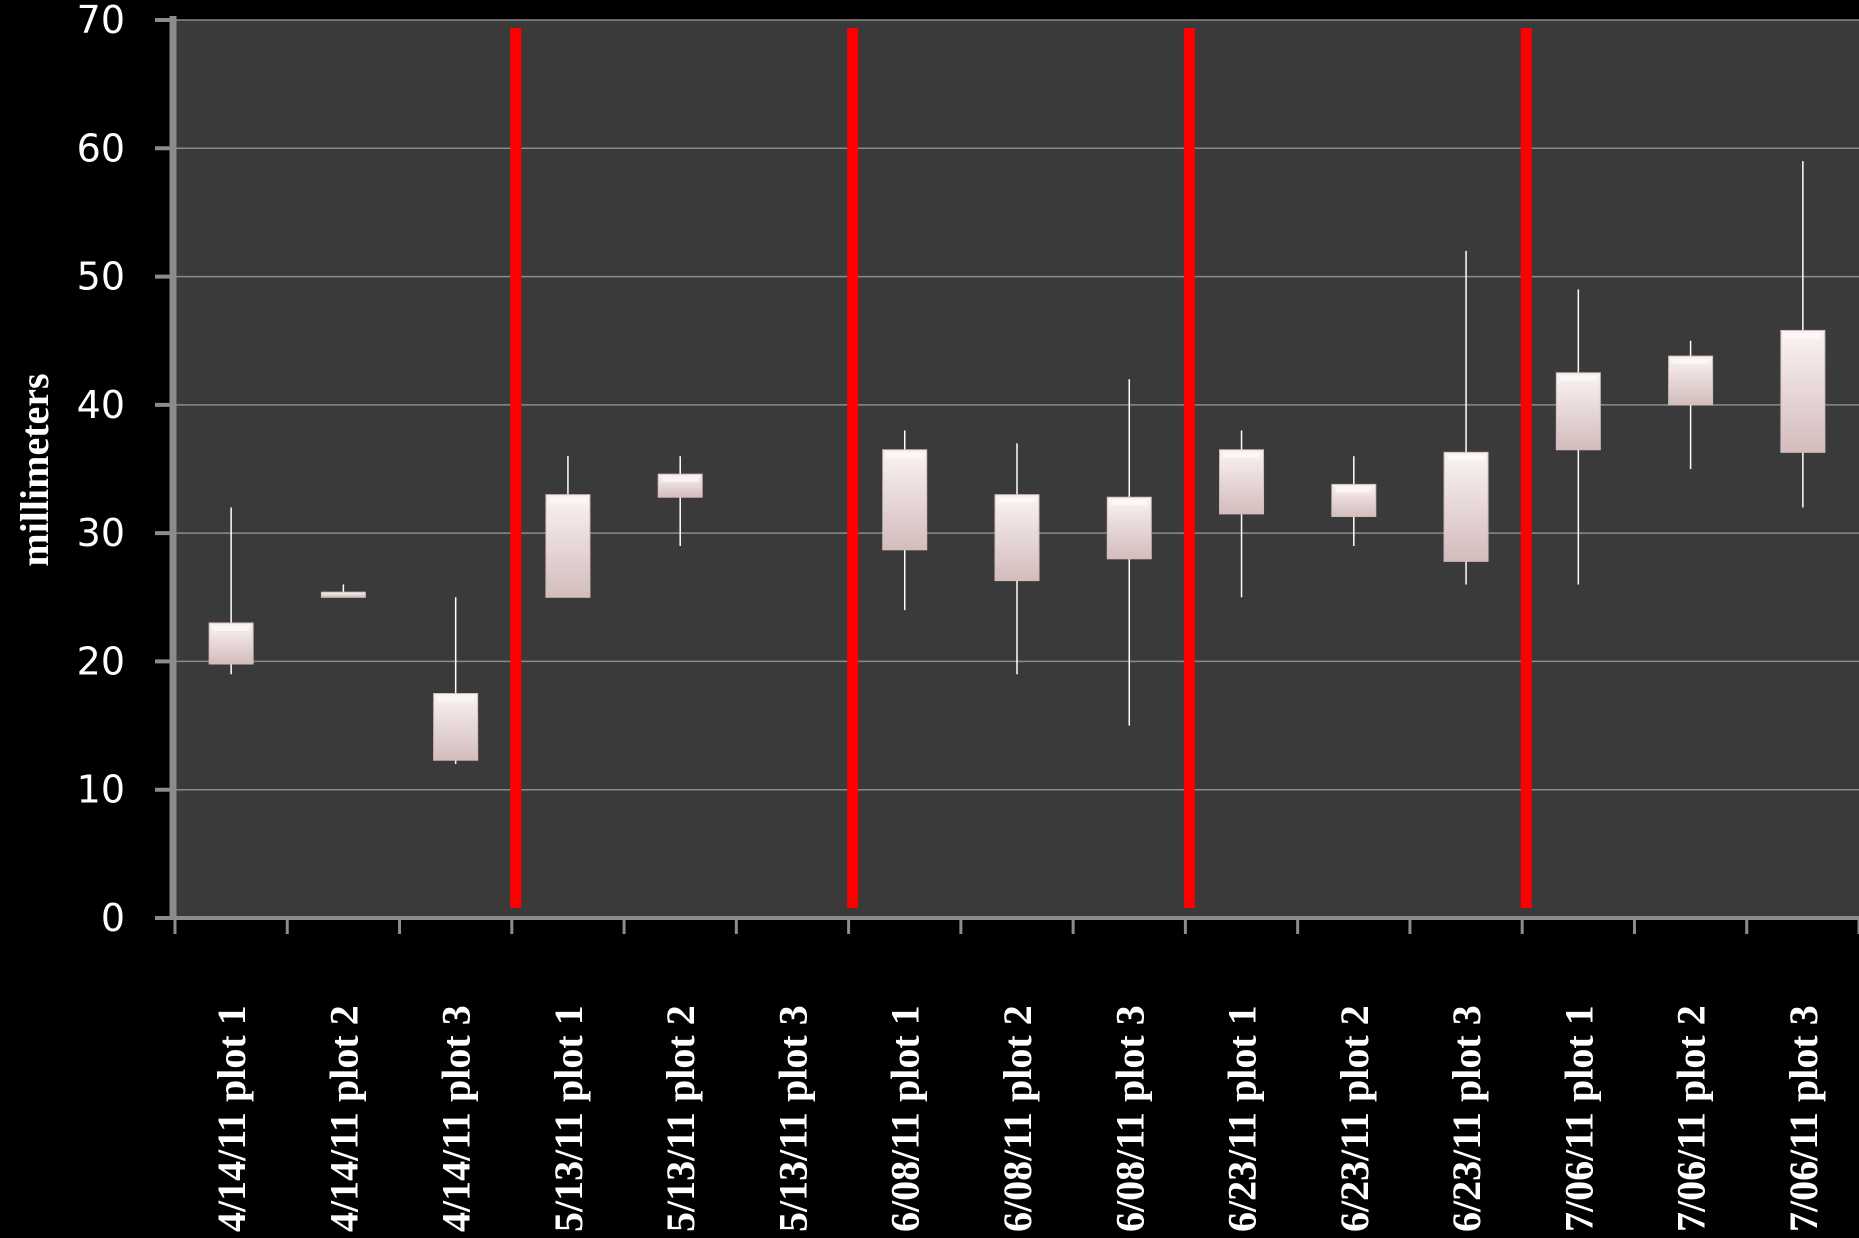 Image resolution: width=1859 pixels, height=1238 pixels. I want to click on y-axis-title: millimeters, so click(34, 469).